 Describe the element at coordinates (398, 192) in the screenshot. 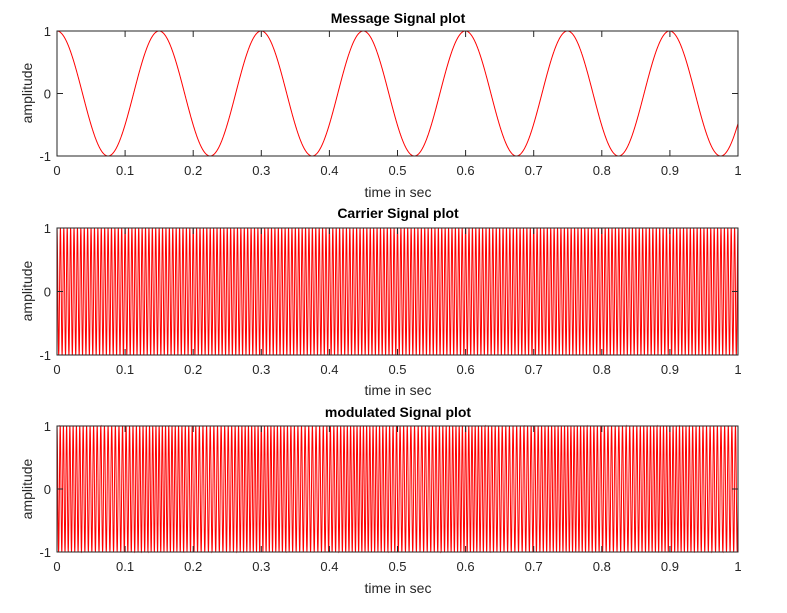

I see `message-x-axis-label: time in sec` at that location.